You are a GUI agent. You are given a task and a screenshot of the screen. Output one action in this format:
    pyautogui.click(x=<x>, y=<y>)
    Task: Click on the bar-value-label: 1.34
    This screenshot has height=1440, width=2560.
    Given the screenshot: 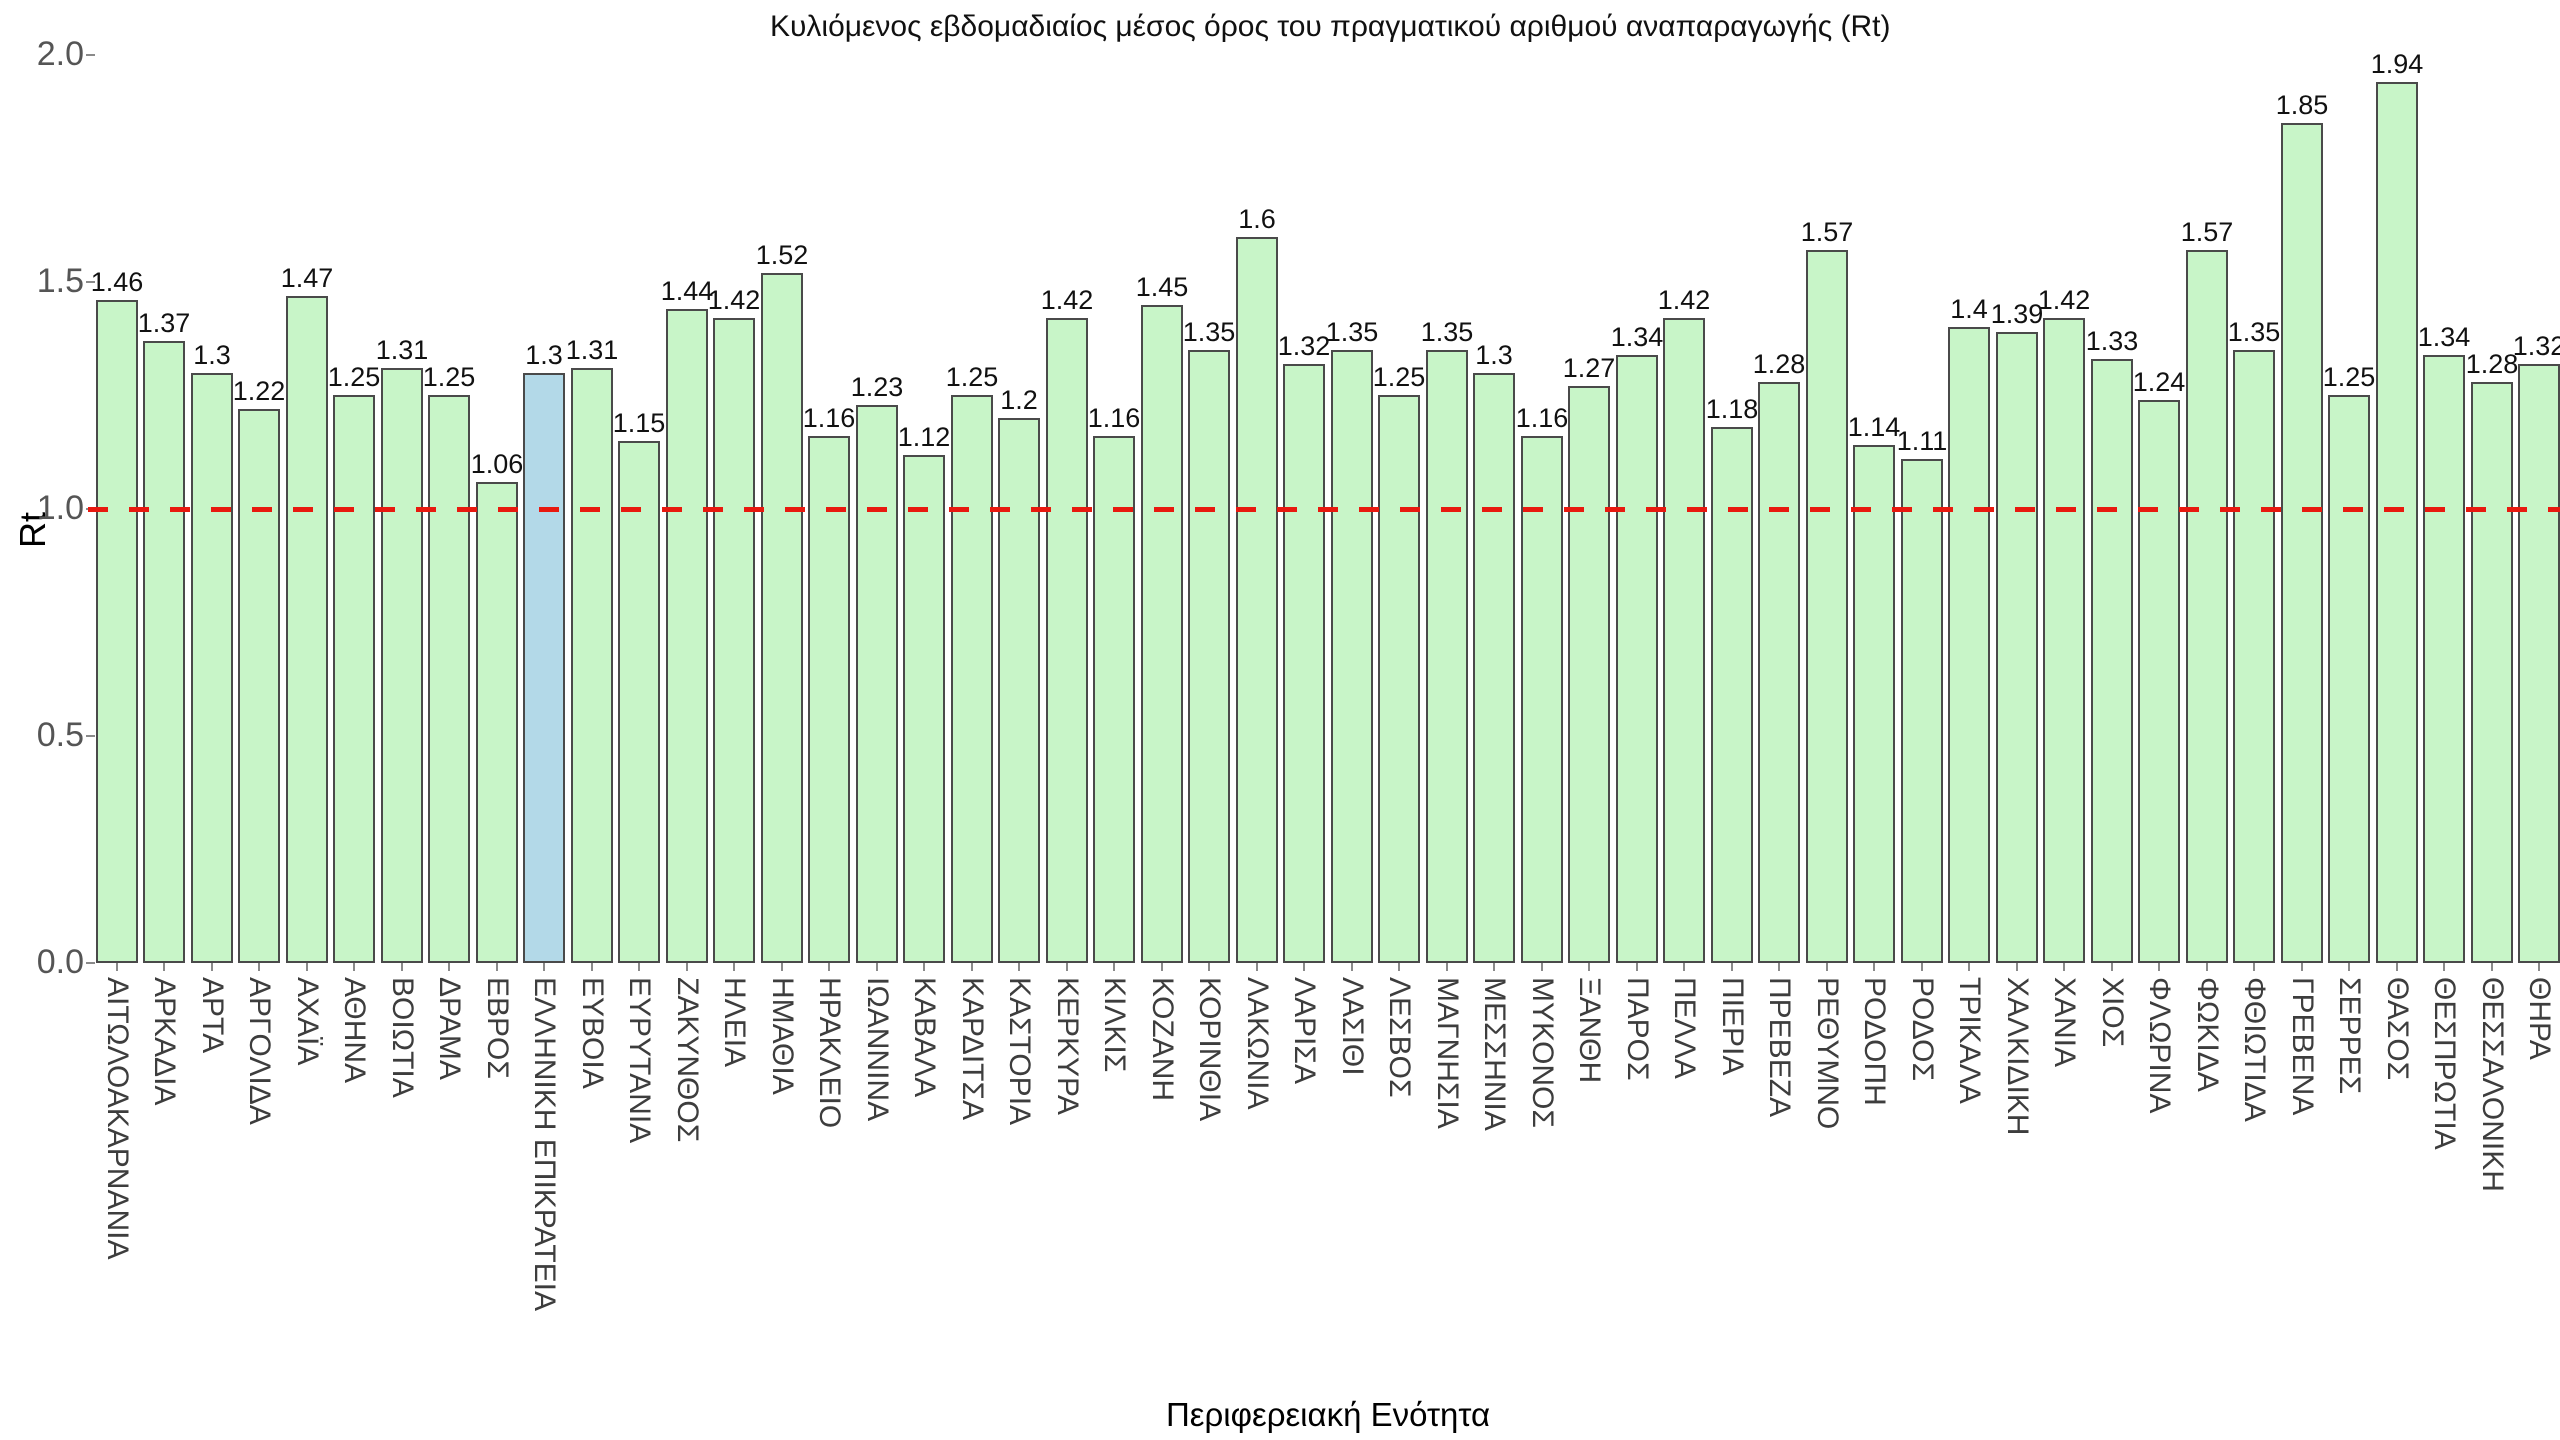 What is the action you would take?
    pyautogui.click(x=2444, y=337)
    